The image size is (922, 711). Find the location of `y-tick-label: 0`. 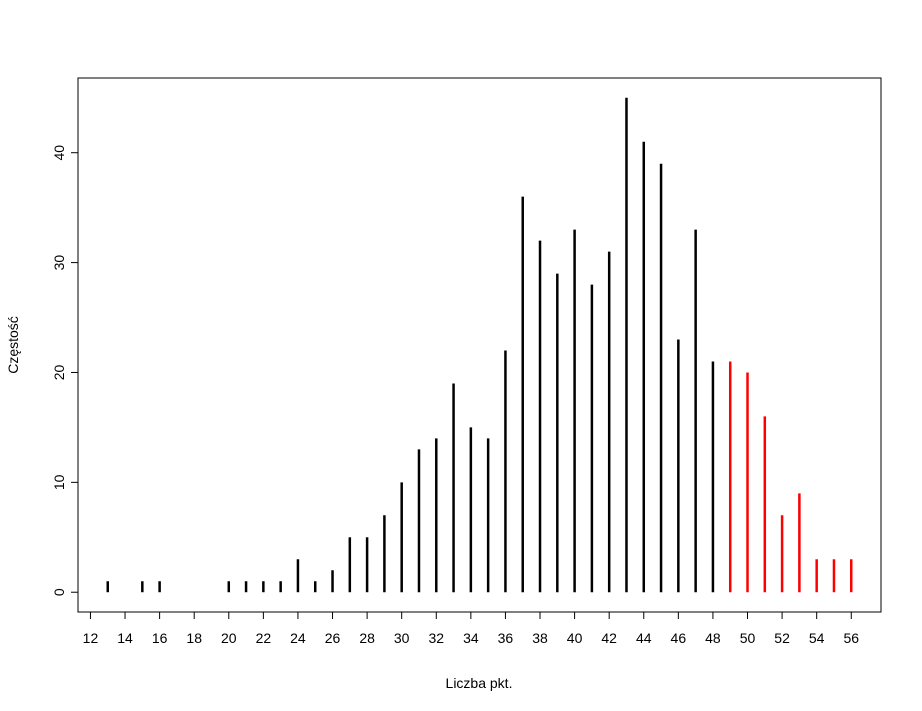

y-tick-label: 0 is located at coordinates (59, 592).